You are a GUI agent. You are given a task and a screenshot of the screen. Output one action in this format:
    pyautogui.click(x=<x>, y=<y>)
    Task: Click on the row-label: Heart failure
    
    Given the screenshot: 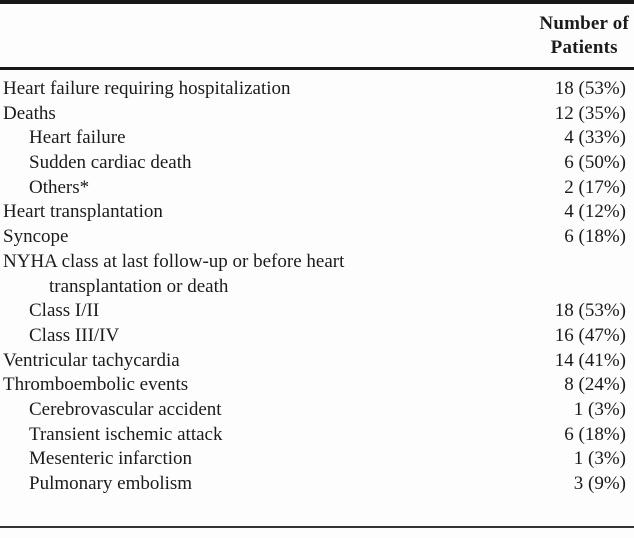 What is the action you would take?
    pyautogui.click(x=77, y=138)
    